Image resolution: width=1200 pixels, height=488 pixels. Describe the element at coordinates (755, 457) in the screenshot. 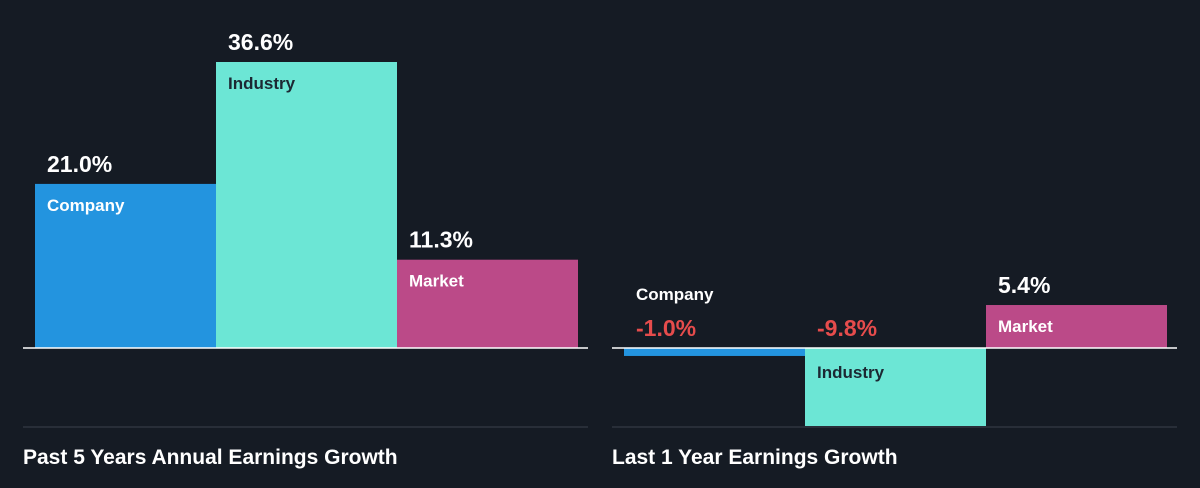

I see `panel-title: Last 1 Year Earnings Growth` at that location.